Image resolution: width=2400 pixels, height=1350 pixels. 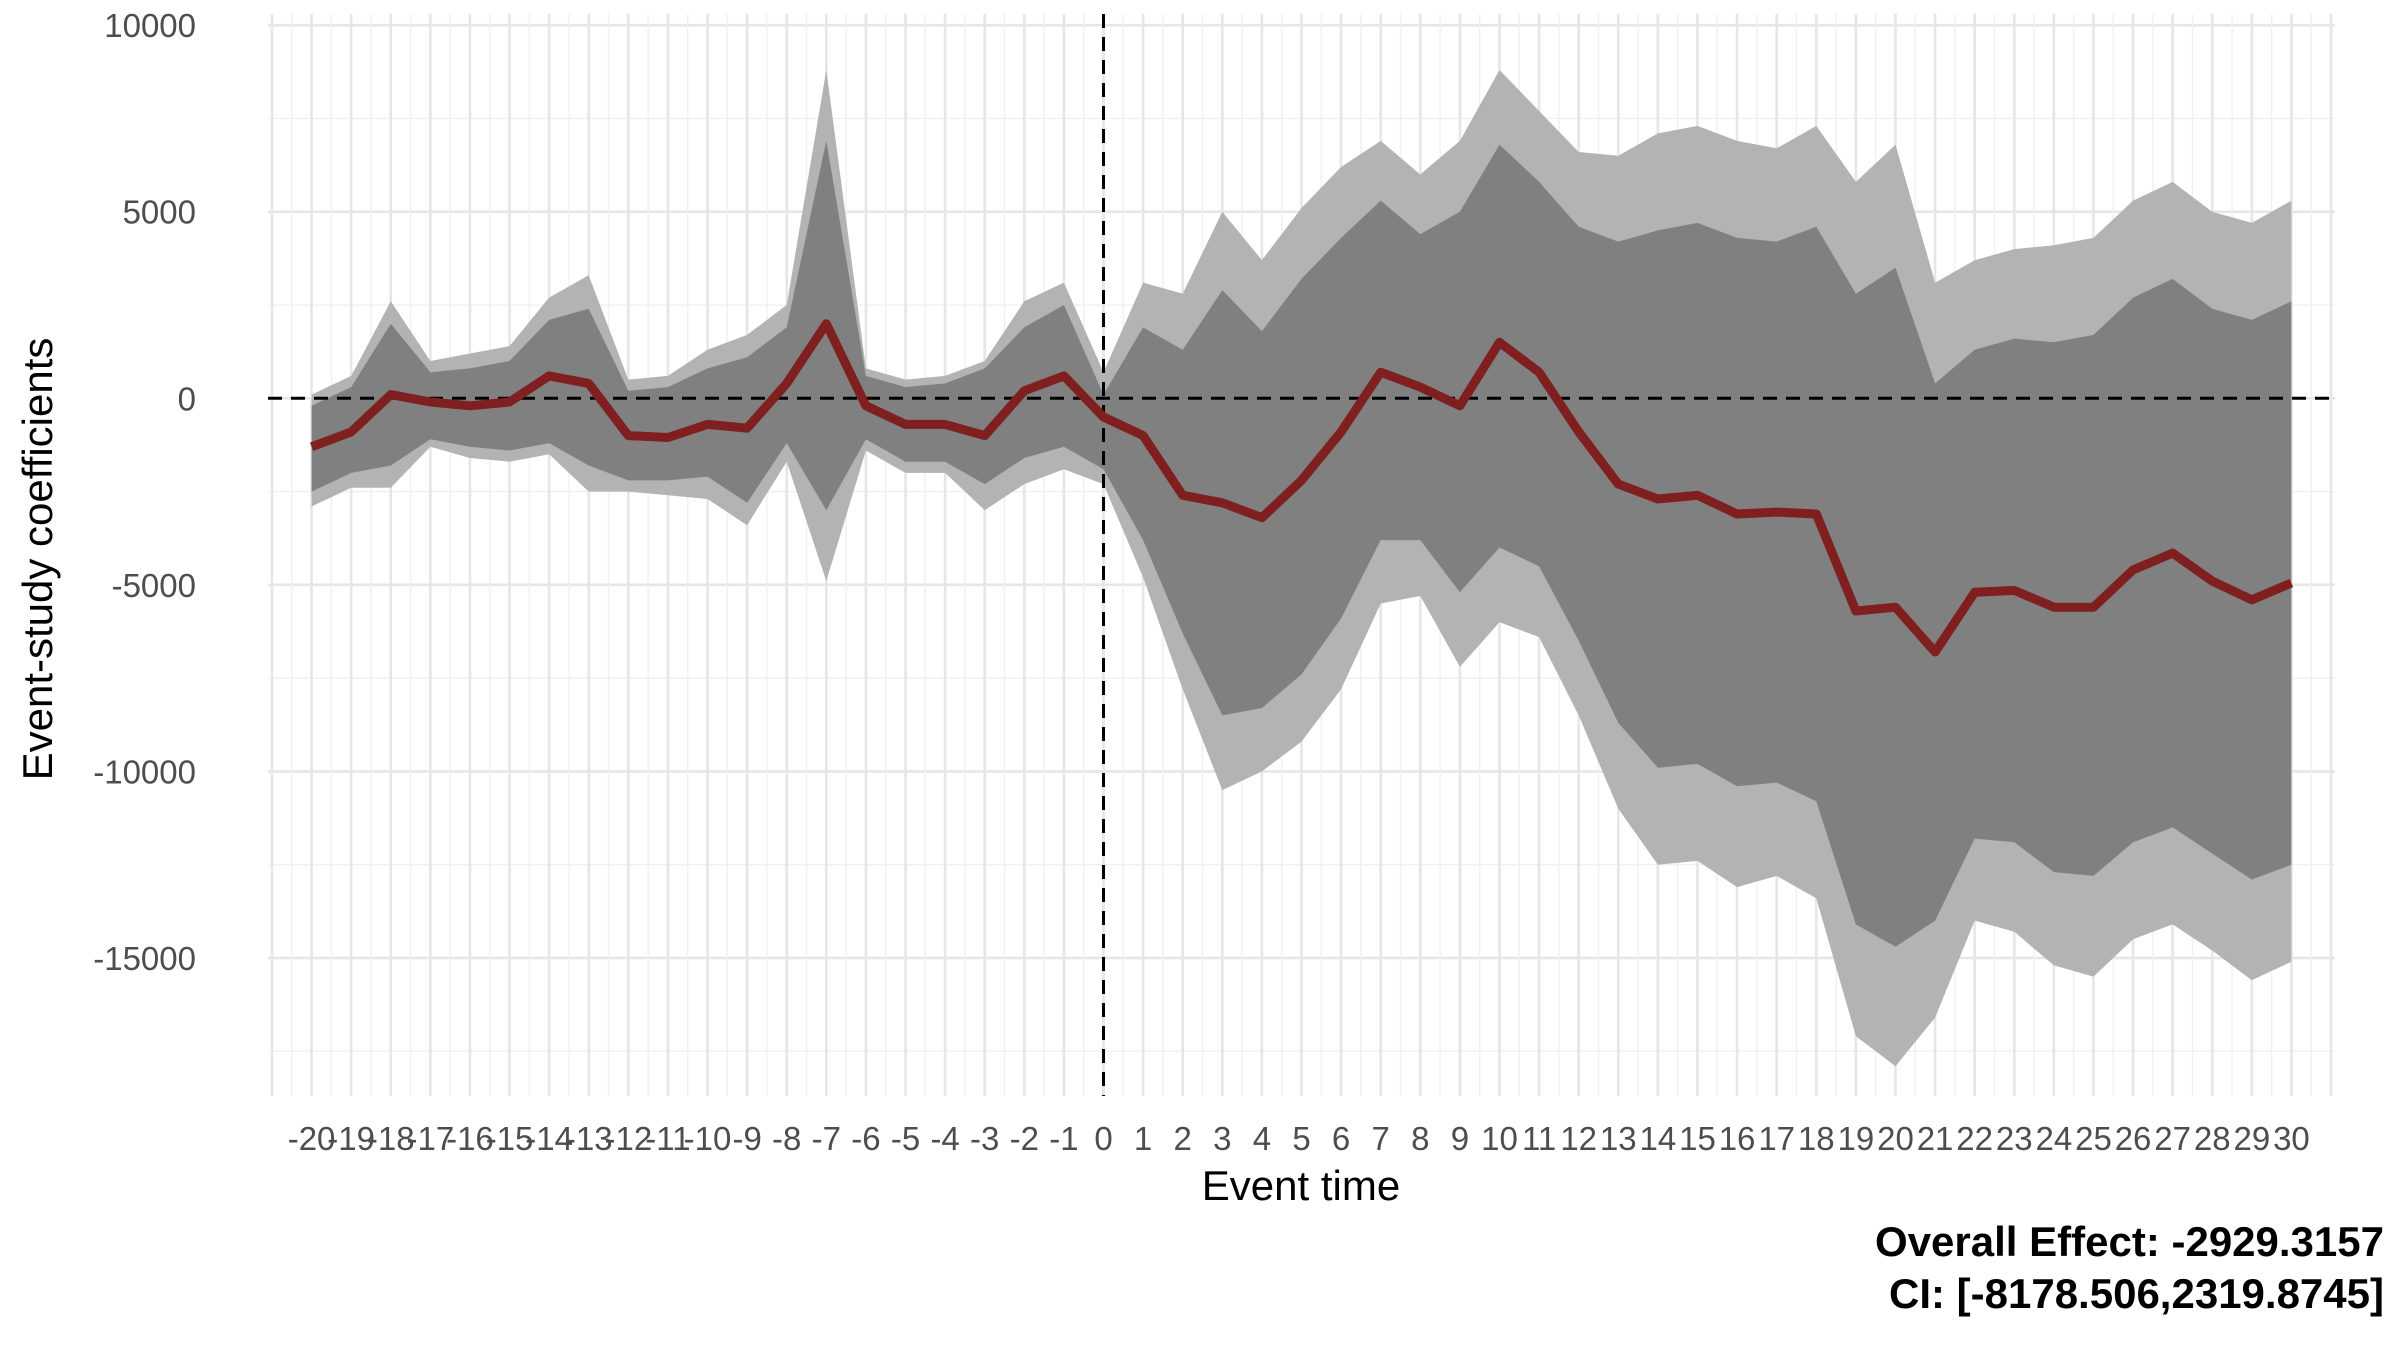 I want to click on x-tick-label: 9, so click(x=1460, y=1138).